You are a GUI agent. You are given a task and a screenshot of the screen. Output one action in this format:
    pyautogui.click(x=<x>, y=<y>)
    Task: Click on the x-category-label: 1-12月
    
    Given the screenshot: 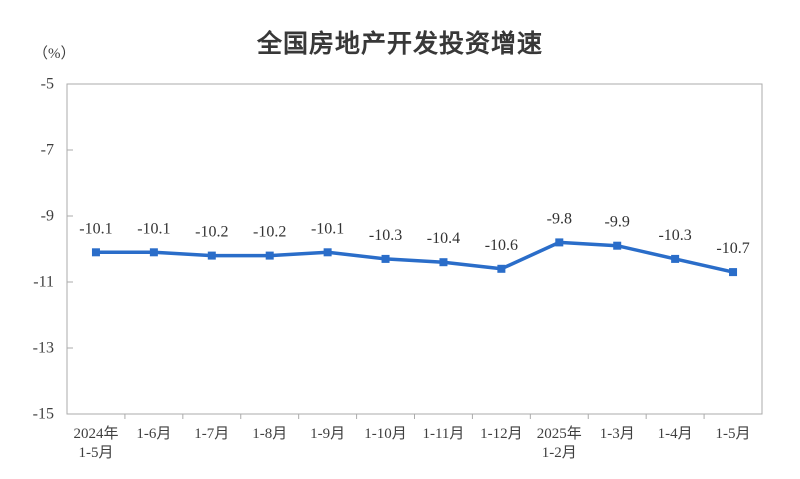 What is the action you would take?
    pyautogui.click(x=501, y=434)
    